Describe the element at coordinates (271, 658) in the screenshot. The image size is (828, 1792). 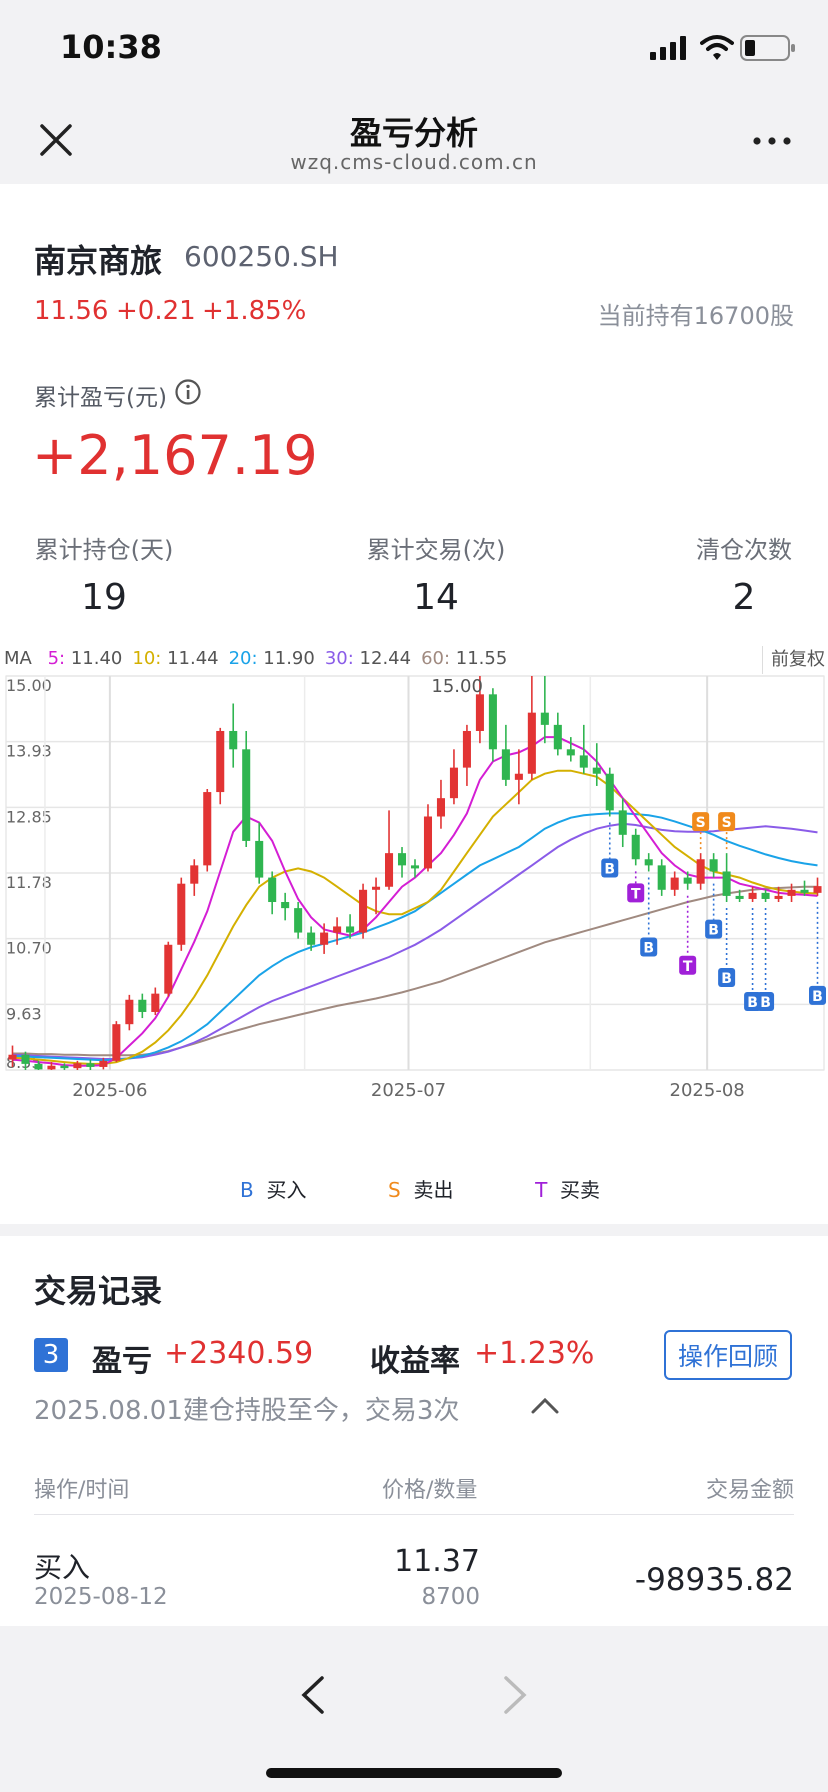
I see `ma-item: 20: 11.90` at that location.